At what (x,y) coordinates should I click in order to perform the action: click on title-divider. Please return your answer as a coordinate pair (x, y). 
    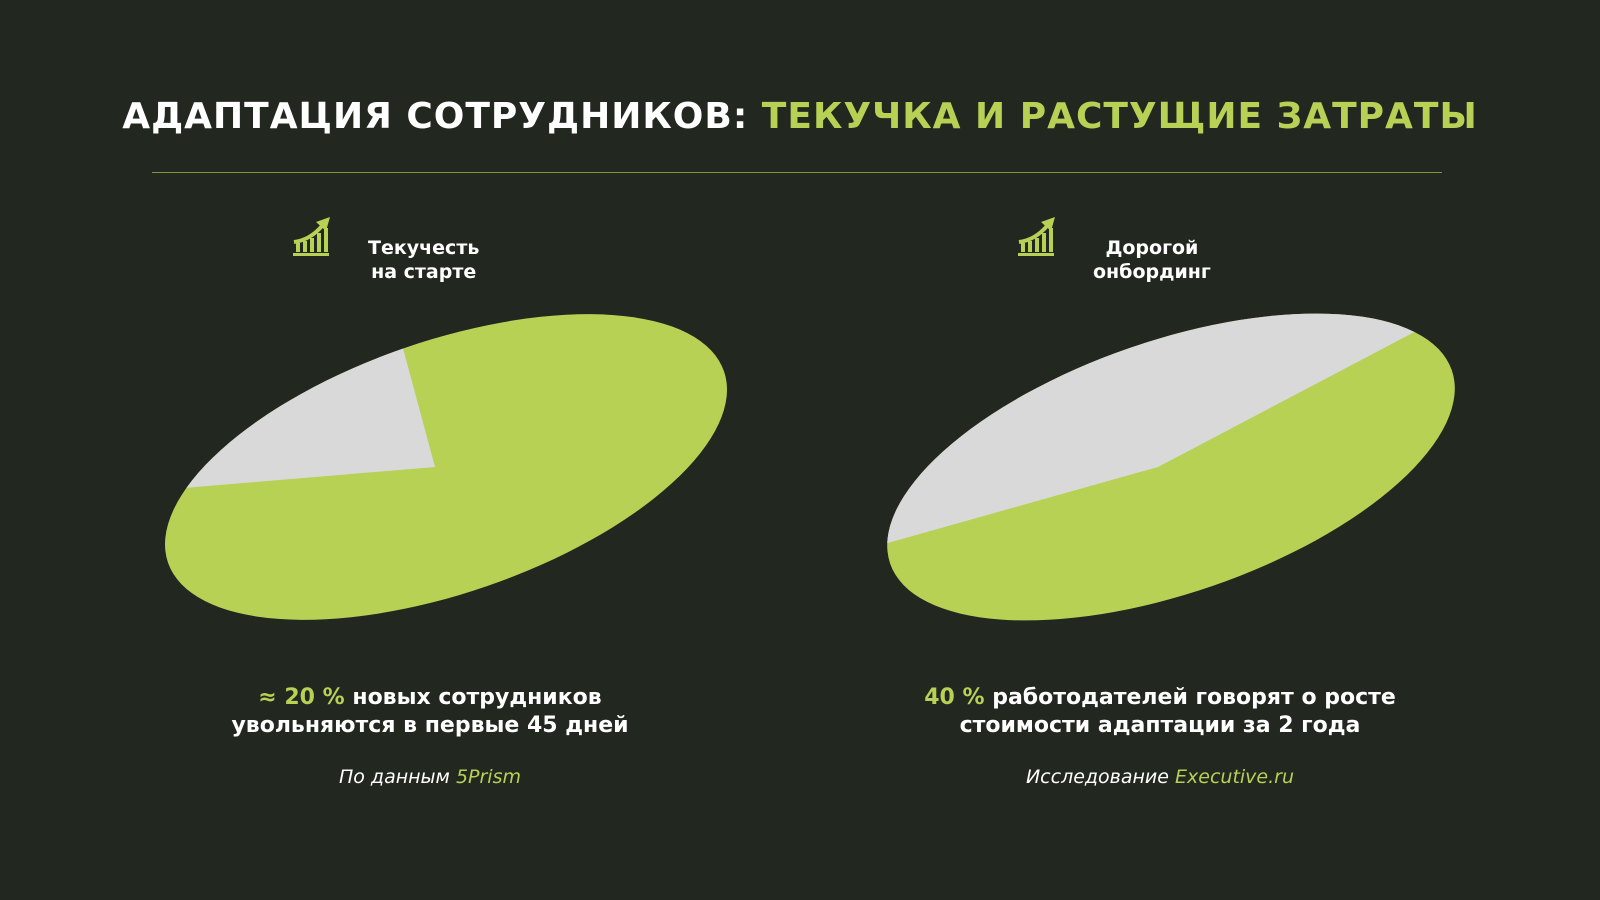
    Looking at the image, I should click on (797, 172).